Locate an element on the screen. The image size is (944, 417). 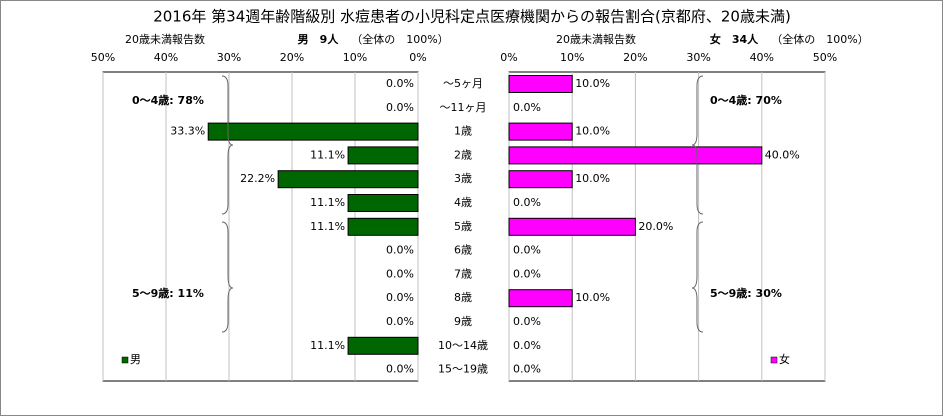
header: 女 34人 is located at coordinates (734, 39).